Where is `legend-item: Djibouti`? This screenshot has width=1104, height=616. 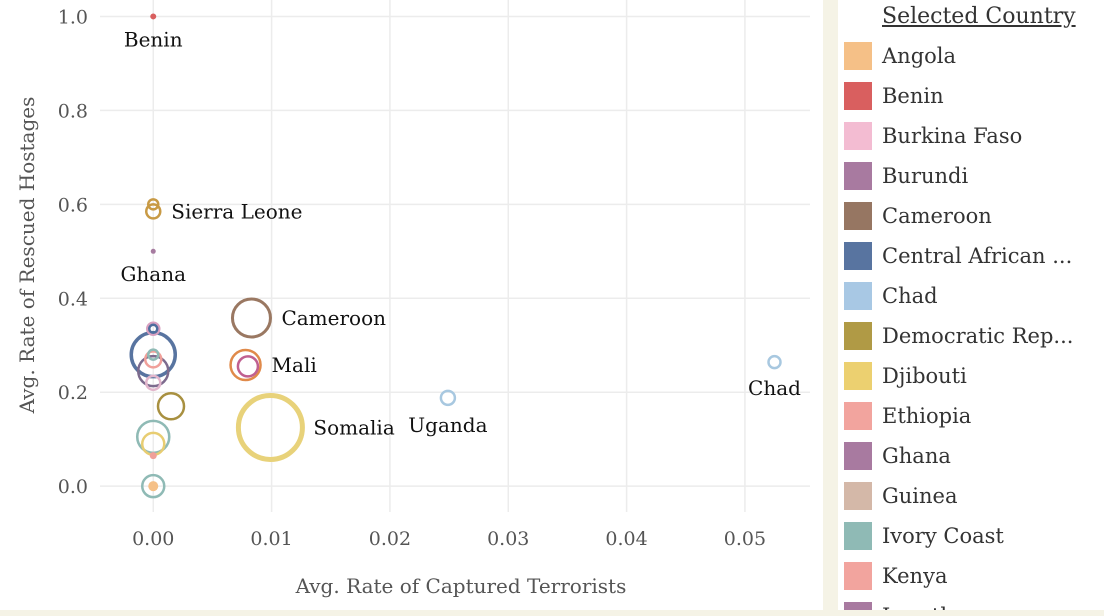 legend-item: Djibouti is located at coordinates (905, 376).